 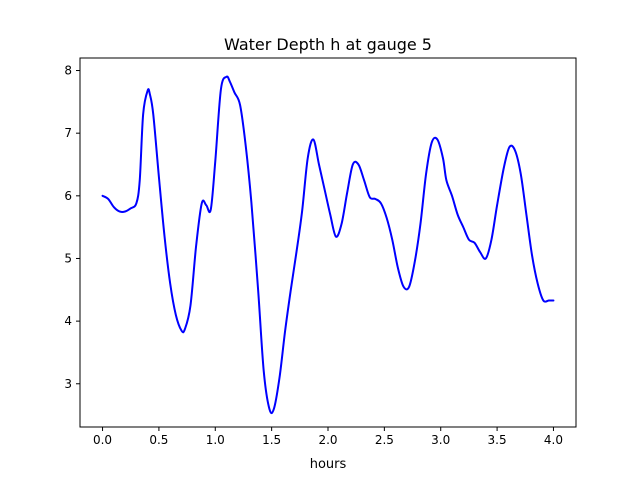 I want to click on y-tick-label: 5, so click(x=68, y=258).